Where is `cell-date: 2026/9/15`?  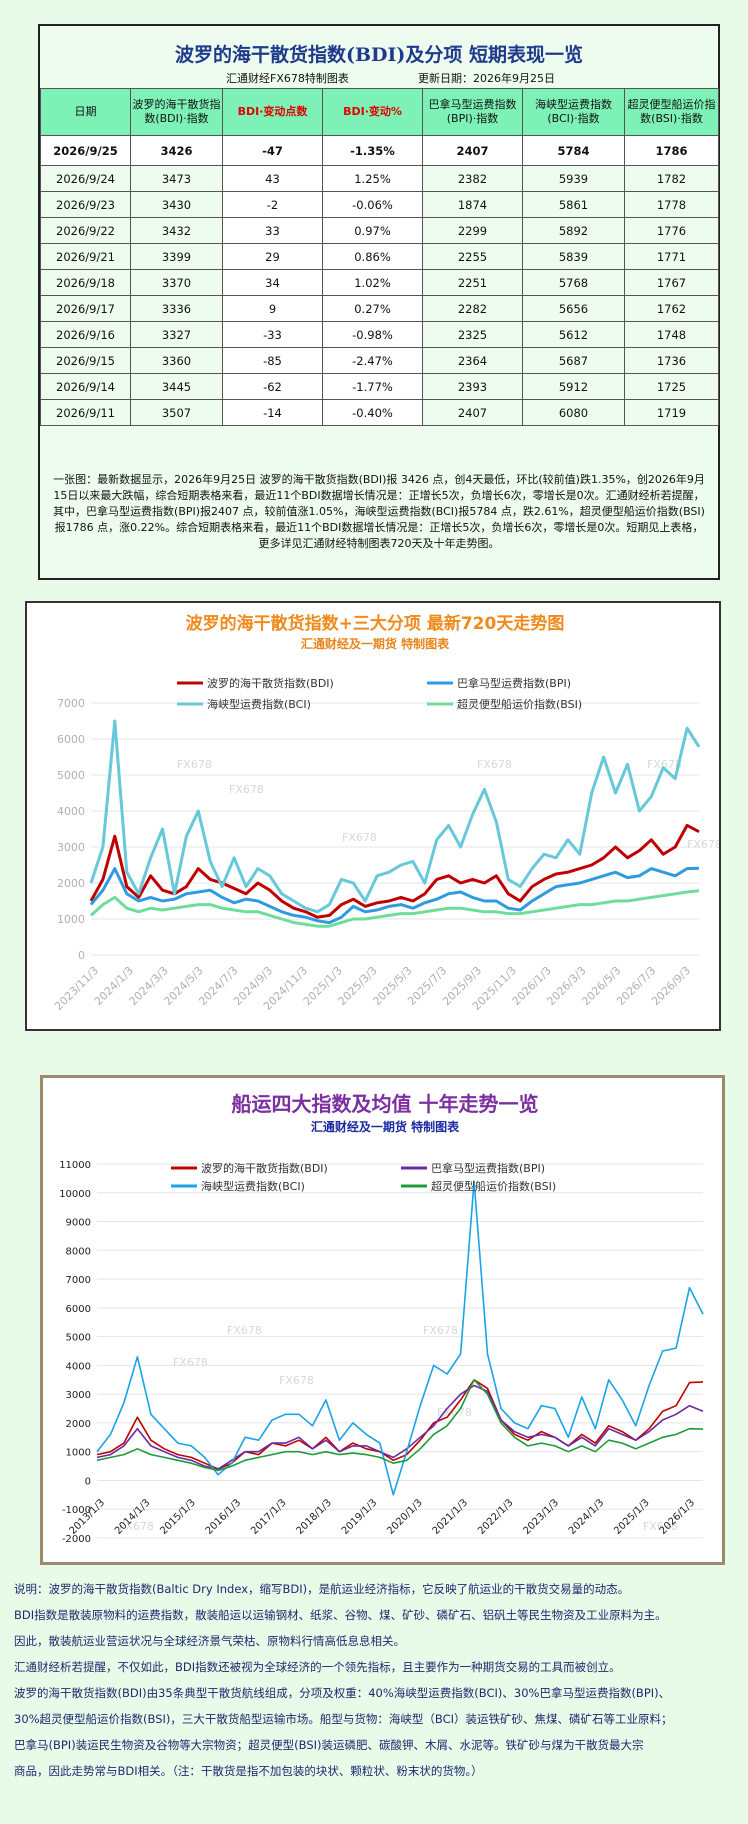
cell-date: 2026/9/15 is located at coordinates (85, 360).